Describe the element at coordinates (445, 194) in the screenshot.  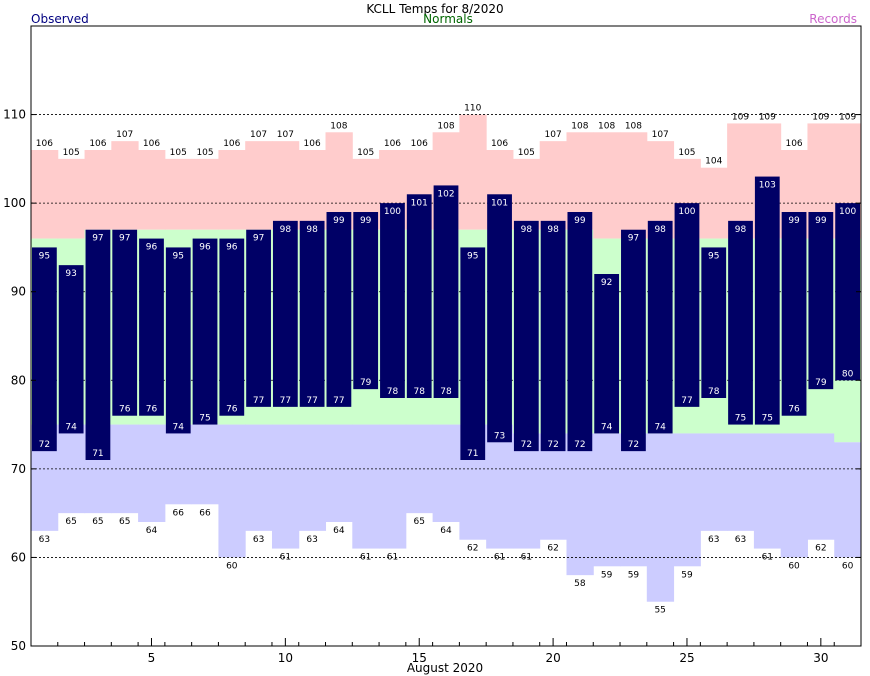
I see `observed-high-label: 102` at that location.